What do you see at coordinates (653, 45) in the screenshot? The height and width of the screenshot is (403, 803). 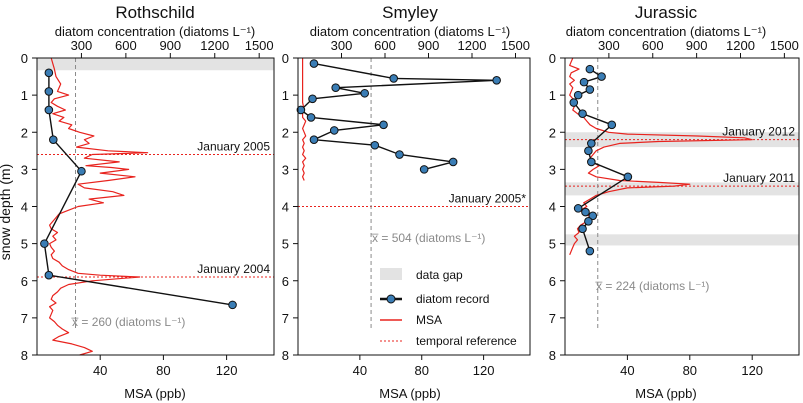 I see `diatom-tick-label-jurassic-600: 600` at bounding box center [653, 45].